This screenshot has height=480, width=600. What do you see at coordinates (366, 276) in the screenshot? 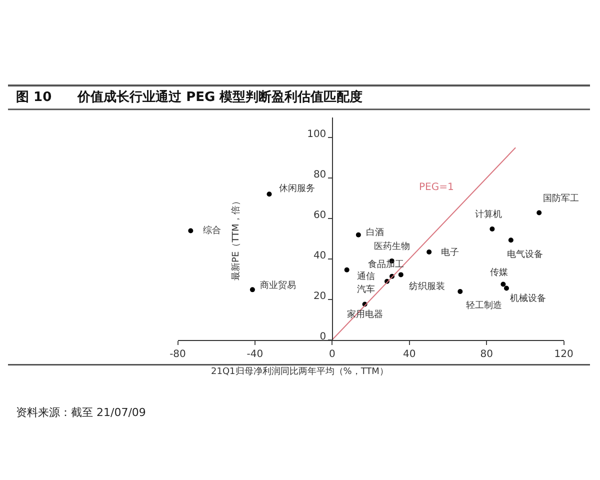
I see `annotation: 通信` at bounding box center [366, 276].